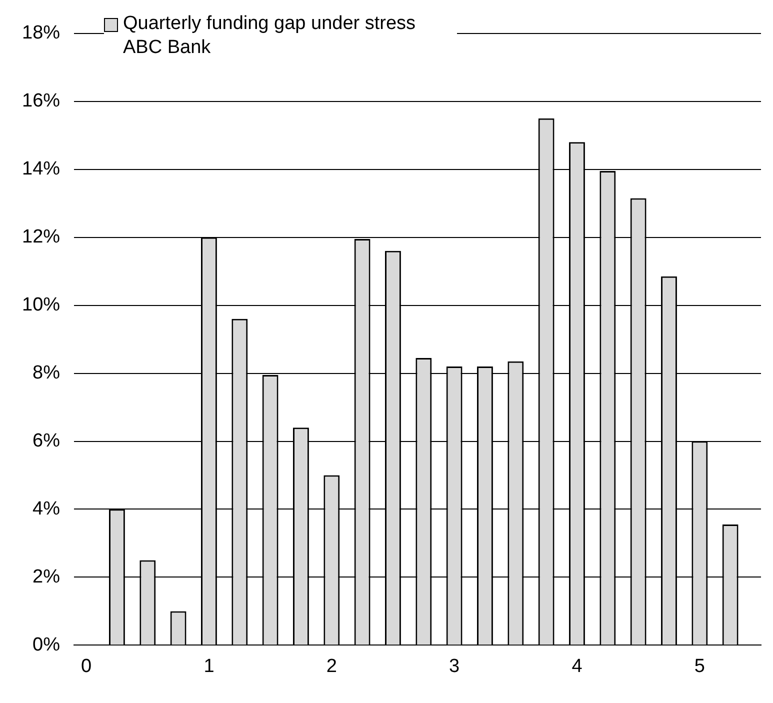  I want to click on y-tick-label: 10%, so click(41, 305).